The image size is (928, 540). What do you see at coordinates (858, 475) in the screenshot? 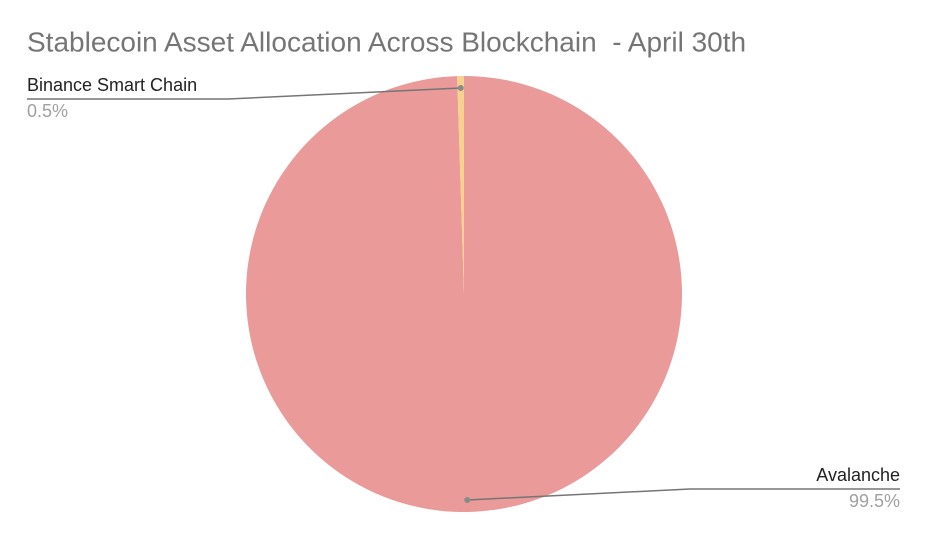
I see `slice-label: Avalanche` at bounding box center [858, 475].